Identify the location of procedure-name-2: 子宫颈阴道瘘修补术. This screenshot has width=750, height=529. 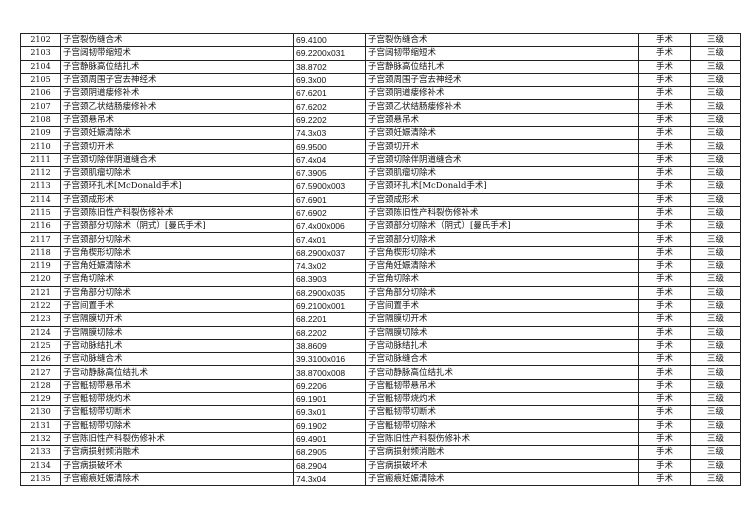
(502, 93).